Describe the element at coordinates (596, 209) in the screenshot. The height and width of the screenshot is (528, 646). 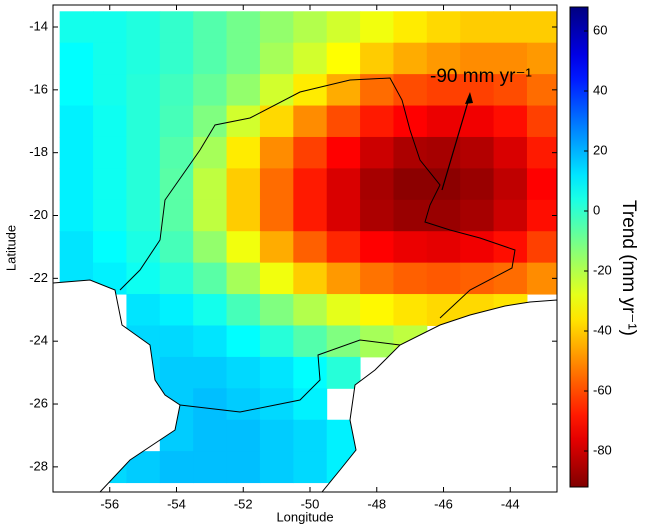
I see `colorbar-tick-label: 0` at that location.